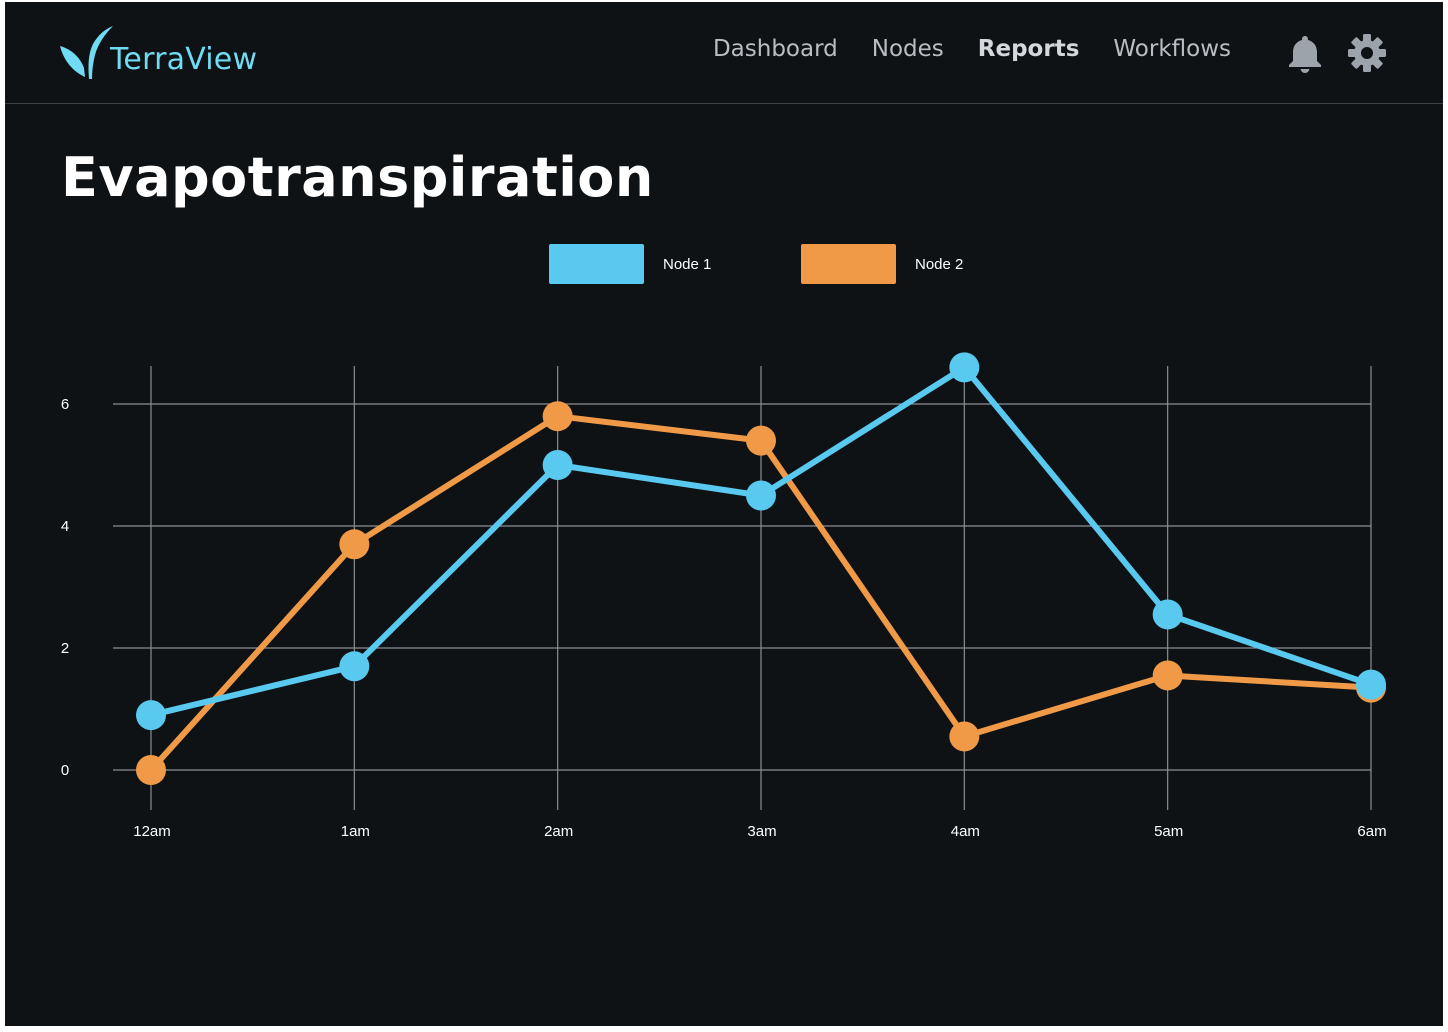 The height and width of the screenshot is (1032, 1448). I want to click on nav-workflows: Workflows, so click(1172, 49).